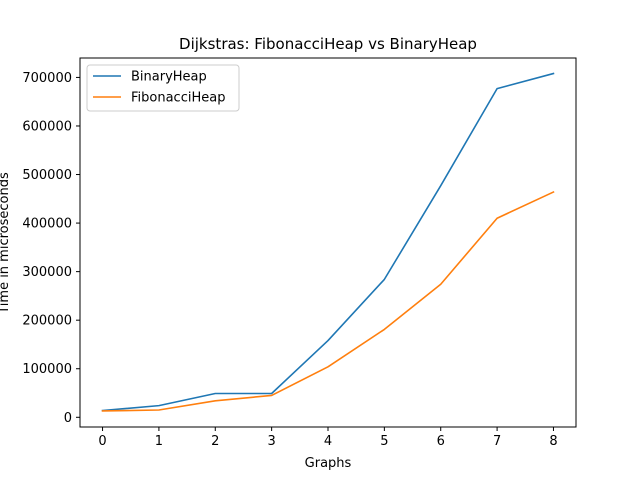 The image size is (640, 480). I want to click on x-tick-label: 8, so click(553, 441).